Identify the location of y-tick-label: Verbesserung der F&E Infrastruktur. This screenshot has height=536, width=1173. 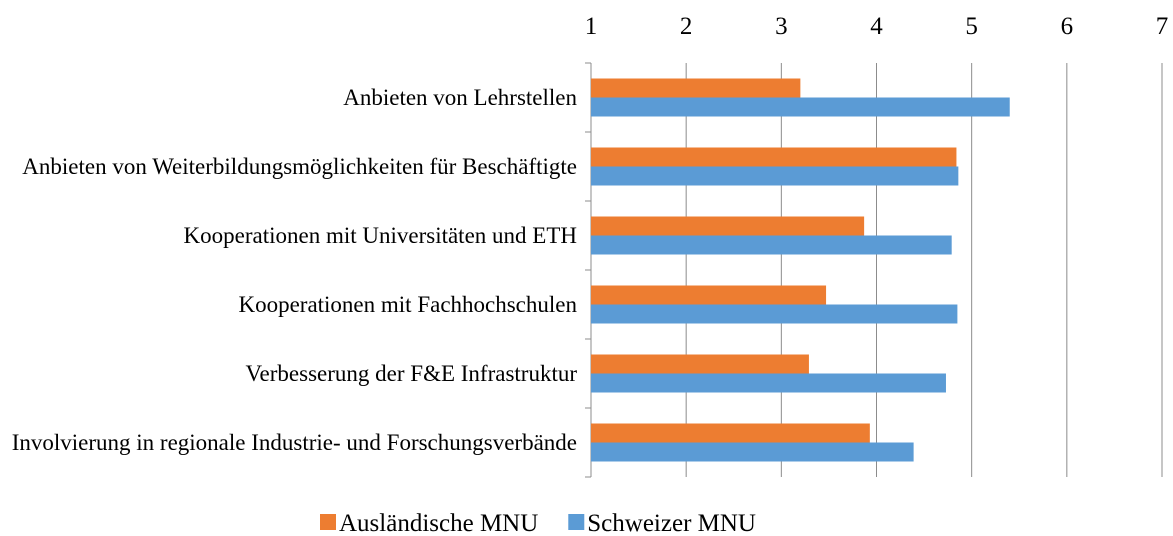
(411, 373).